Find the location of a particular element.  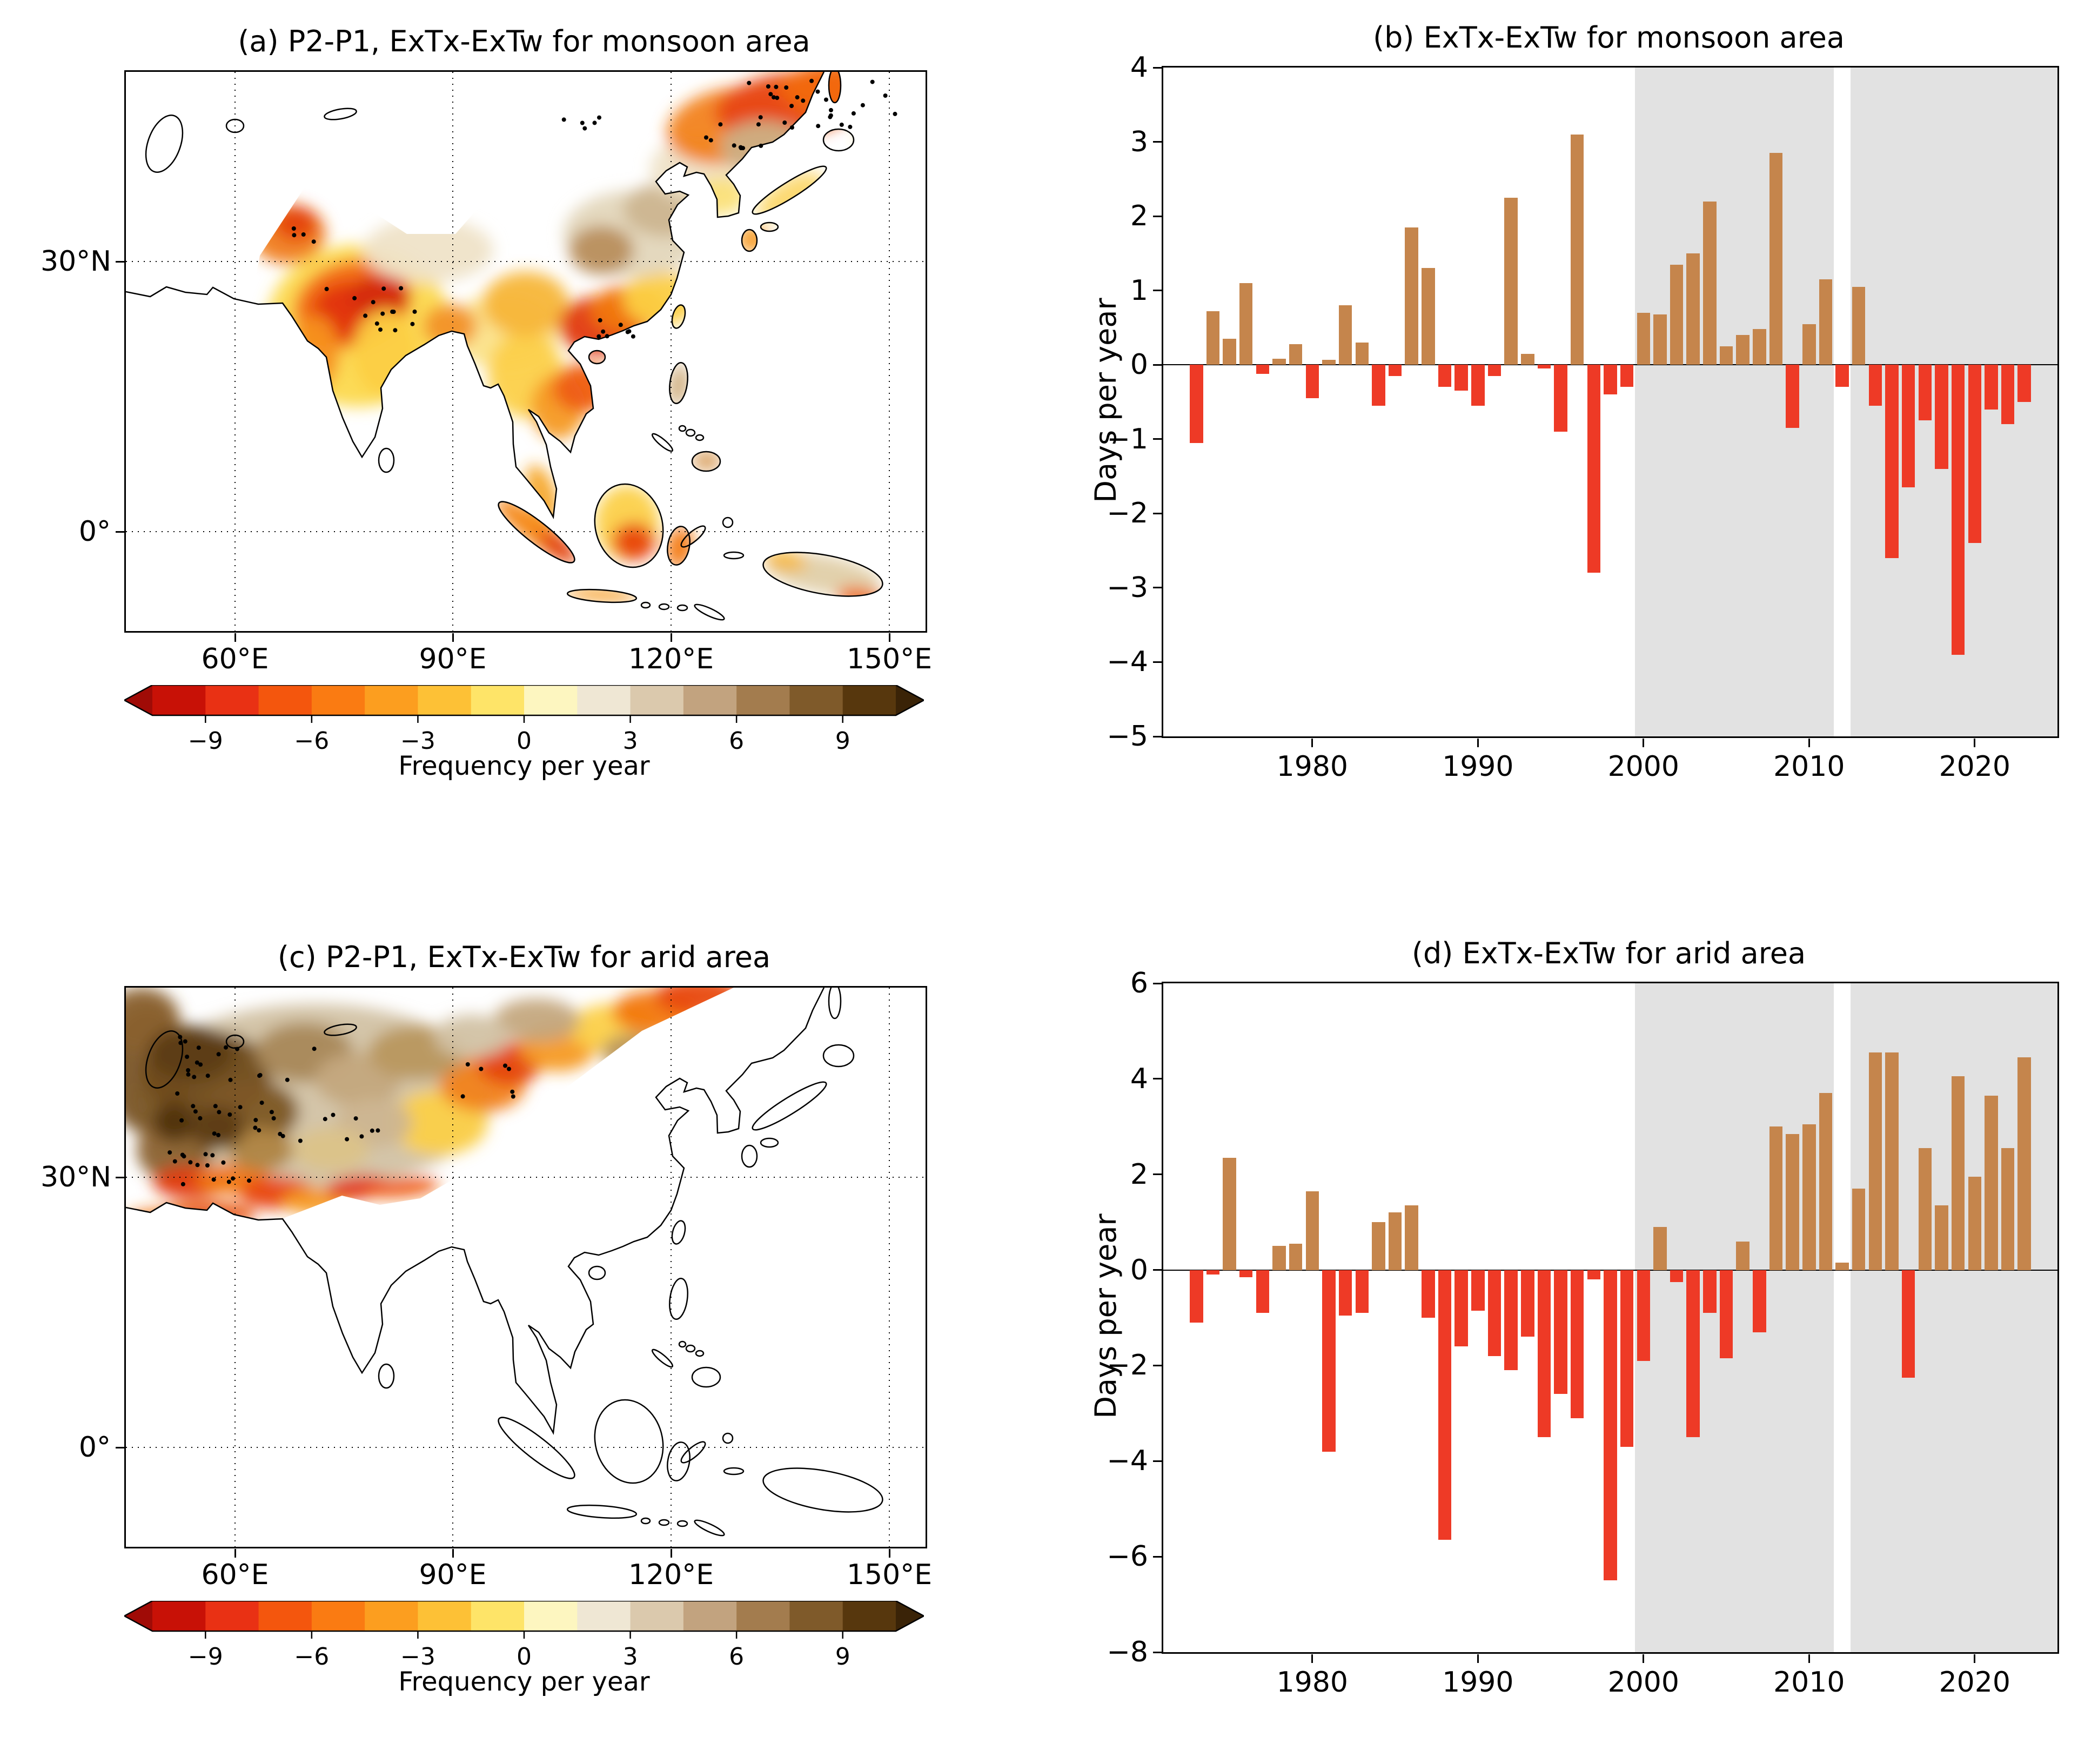

bar-2000 is located at coordinates (1644, 1315).